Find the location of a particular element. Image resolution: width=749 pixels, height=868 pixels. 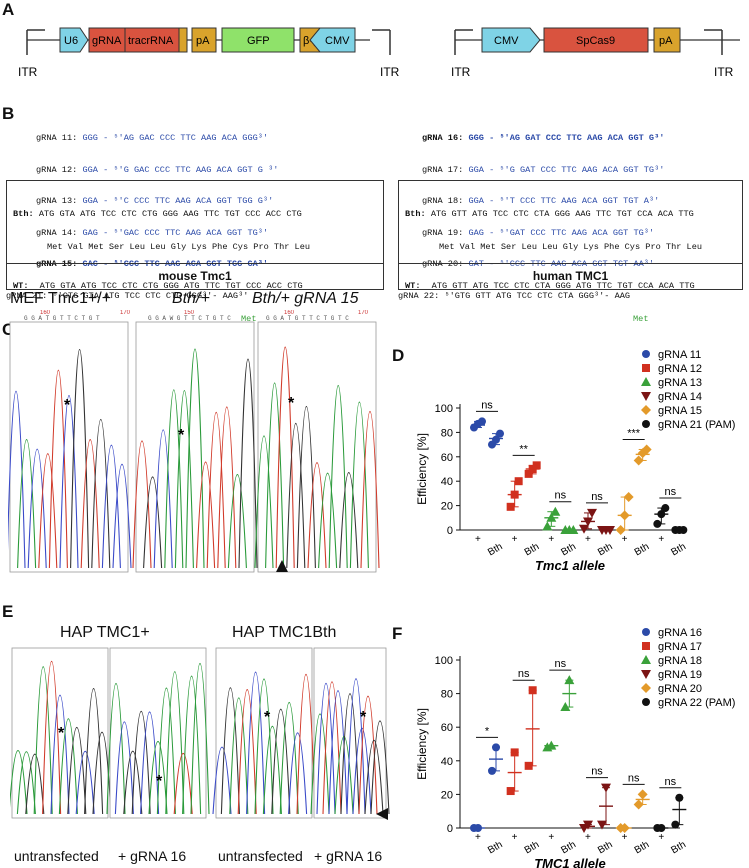

spcas9-box is located at coordinates (596, 40).